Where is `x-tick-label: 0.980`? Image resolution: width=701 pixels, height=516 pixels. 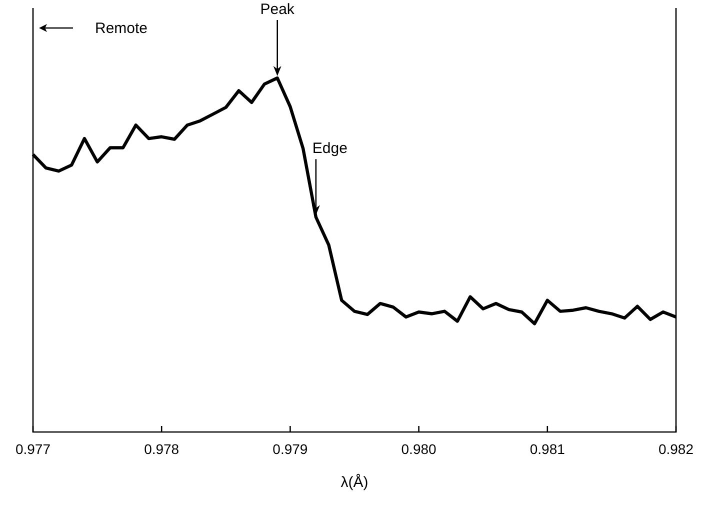 x-tick-label: 0.980 is located at coordinates (419, 449).